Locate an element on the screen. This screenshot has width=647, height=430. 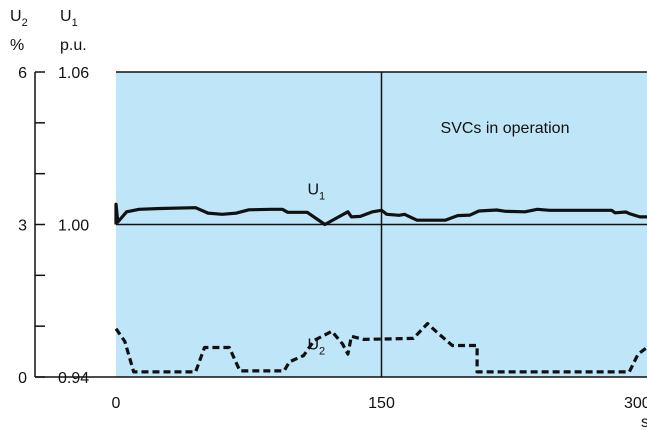
y-outer-axis-unit: % is located at coordinates (17, 45).